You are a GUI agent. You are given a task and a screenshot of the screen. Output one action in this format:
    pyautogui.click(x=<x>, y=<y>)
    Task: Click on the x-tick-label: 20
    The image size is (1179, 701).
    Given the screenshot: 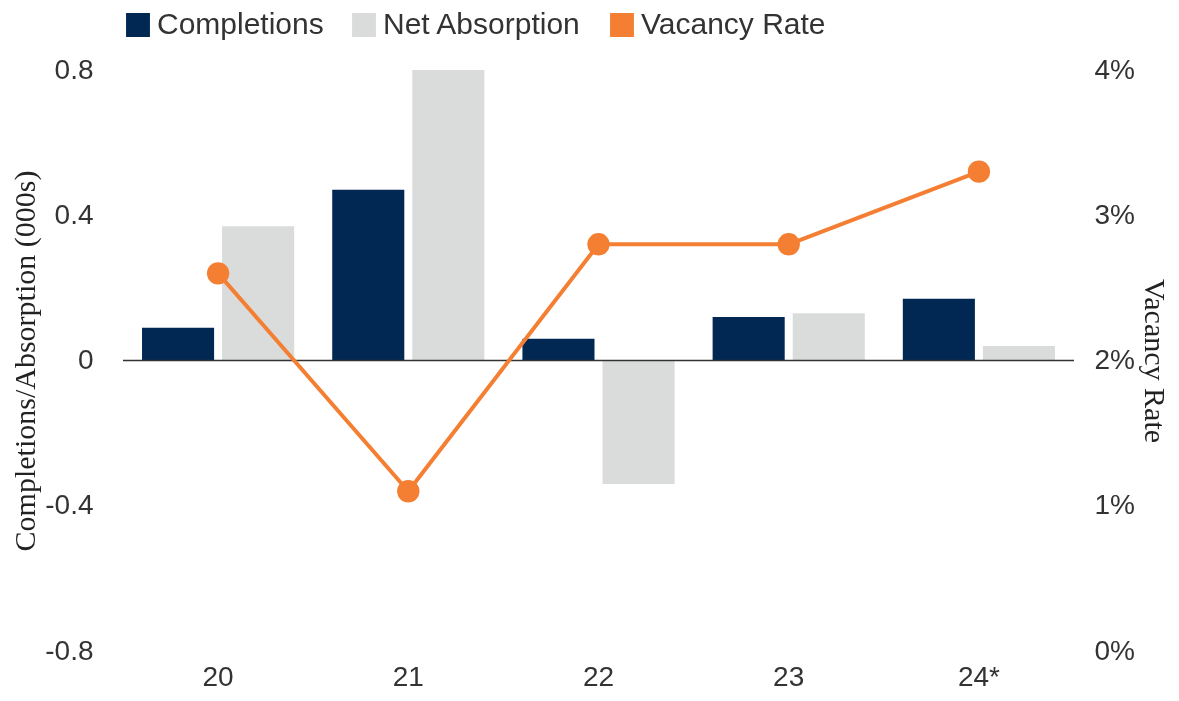 What is the action you would take?
    pyautogui.click(x=218, y=676)
    